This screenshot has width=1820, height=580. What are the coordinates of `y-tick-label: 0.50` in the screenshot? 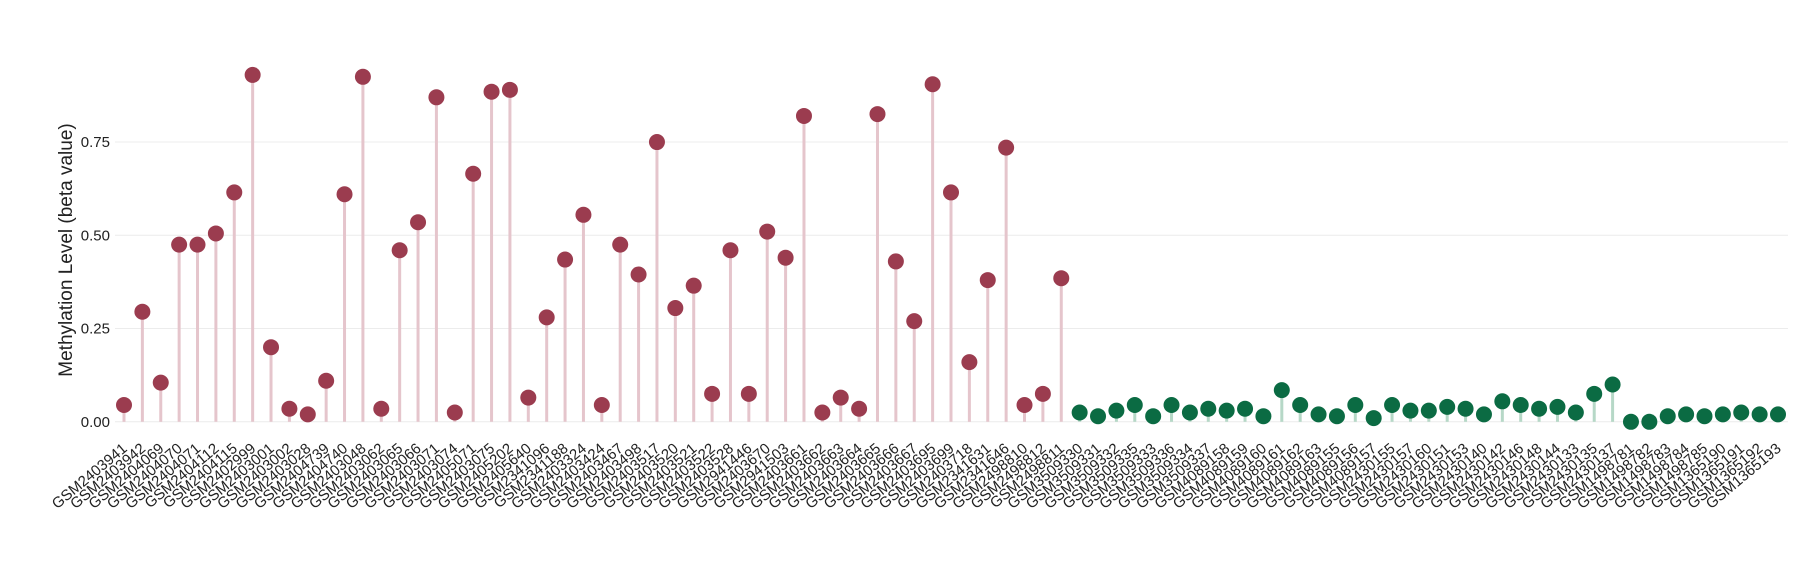 It's located at (95, 235).